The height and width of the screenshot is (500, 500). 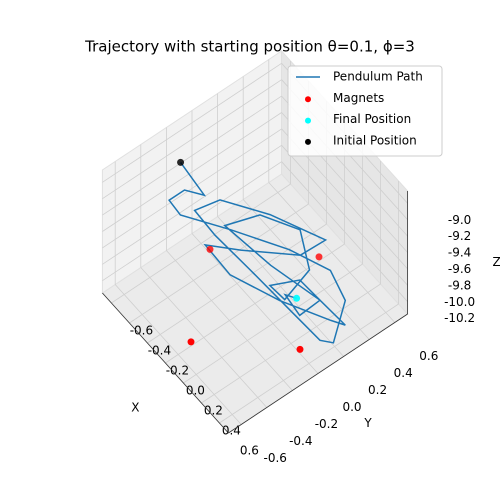 I want to click on x-tick-label: 0.0, so click(x=195, y=391).